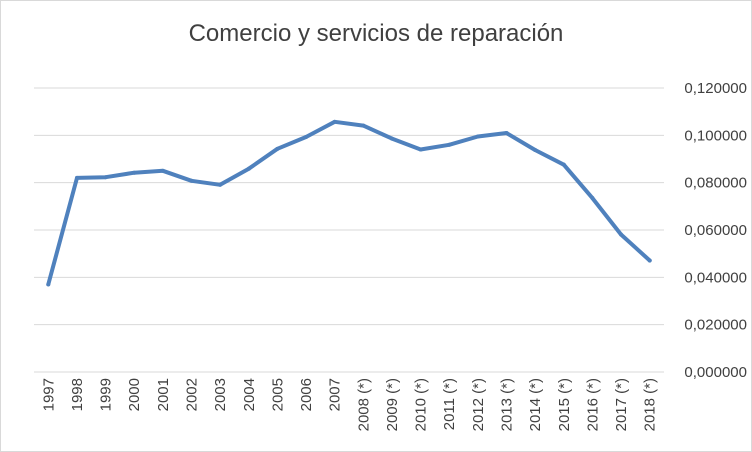 This screenshot has height=452, width=752. Describe the element at coordinates (106, 394) in the screenshot. I see `x-tick-label: 1999` at that location.